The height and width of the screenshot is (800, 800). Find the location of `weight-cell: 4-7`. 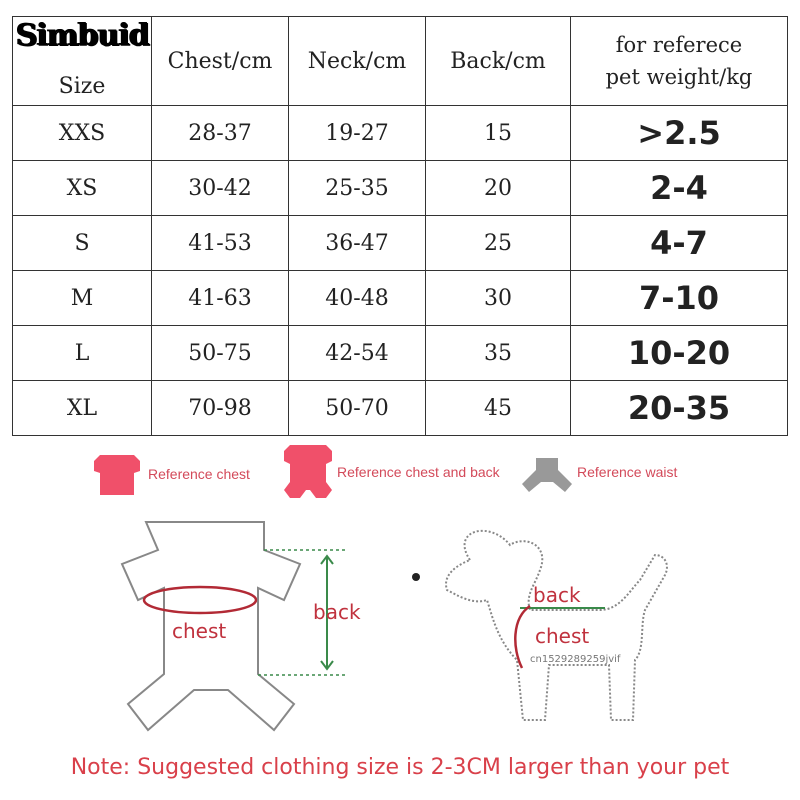

weight-cell: 4-7 is located at coordinates (679, 243).